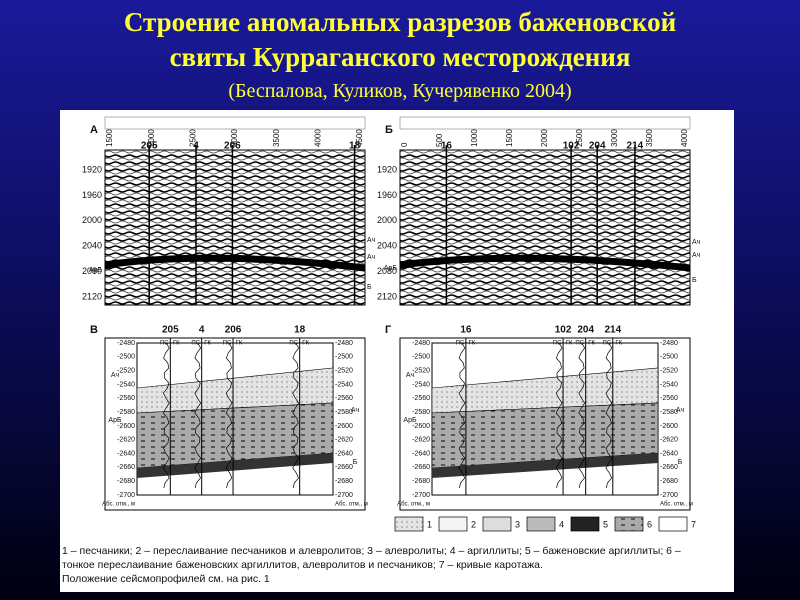 The image size is (800, 600). What do you see at coordinates (400, 22) in the screenshot?
I see `title-line: Строение аномальных разрезов баженовской` at bounding box center [400, 22].